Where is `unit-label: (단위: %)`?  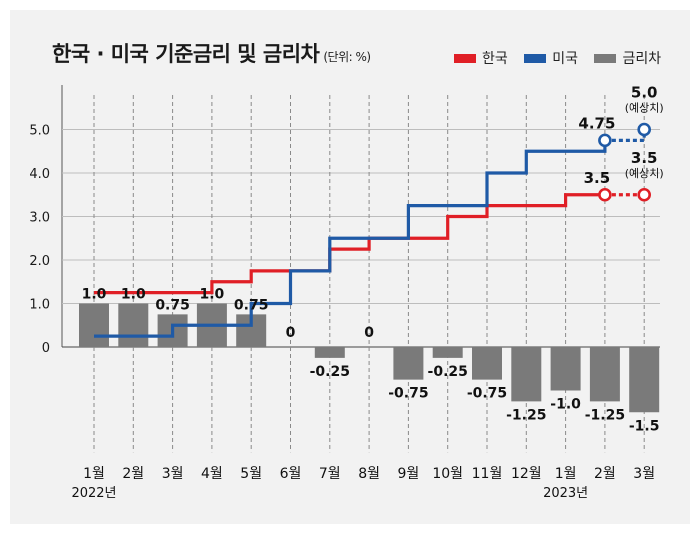 unit-label: (단위: %) is located at coordinates (347, 57).